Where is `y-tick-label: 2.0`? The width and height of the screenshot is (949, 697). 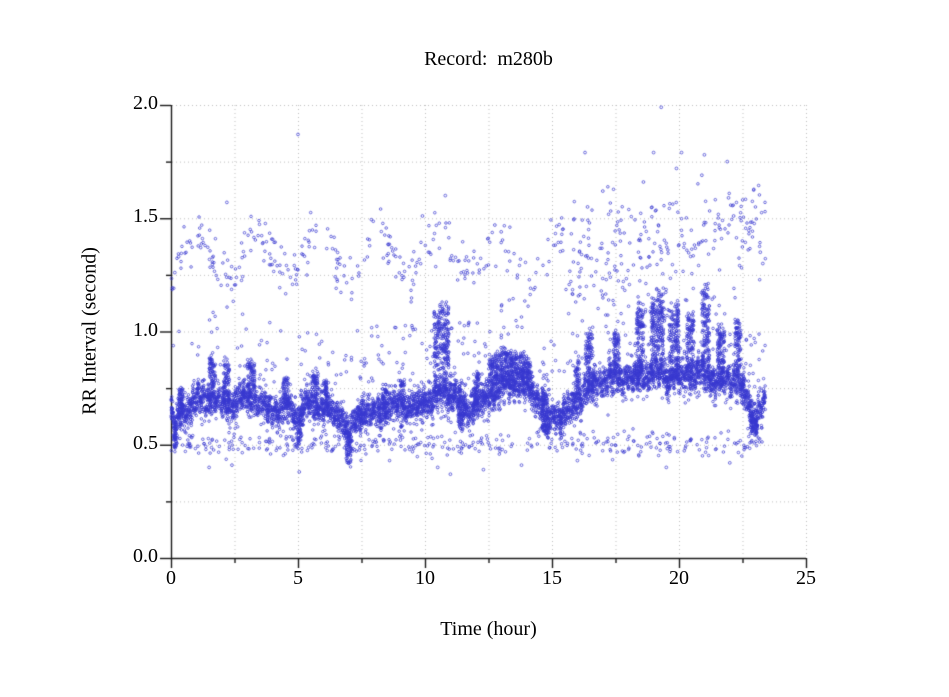
y-tick-label: 2.0 is located at coordinates (145, 103).